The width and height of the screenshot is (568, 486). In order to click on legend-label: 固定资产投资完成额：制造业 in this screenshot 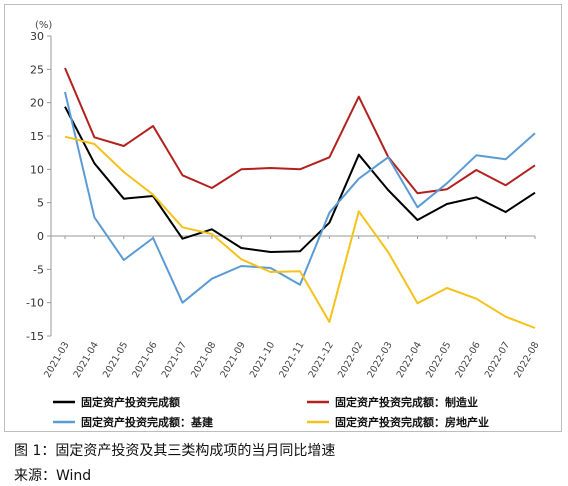, I will do `click(406, 402)`.